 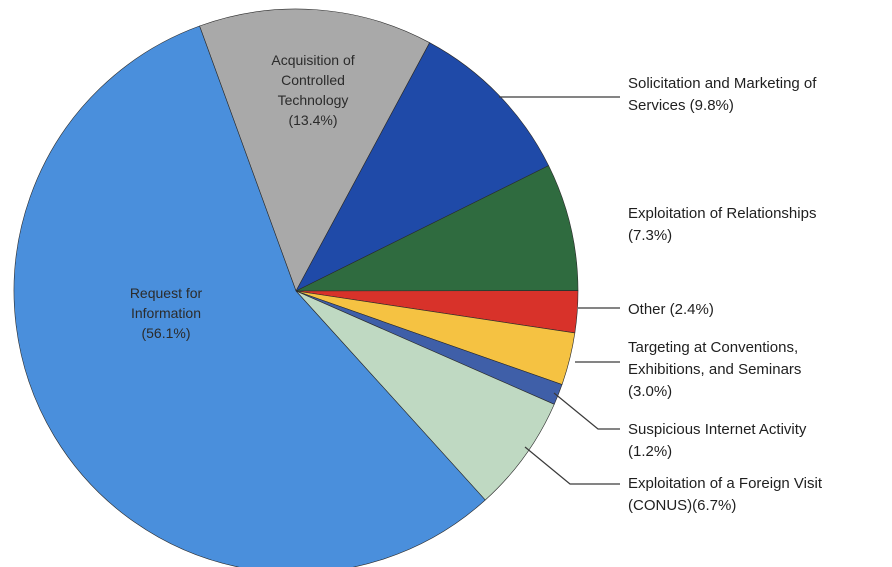 What do you see at coordinates (166, 293) in the screenshot?
I see `slice-label-line: Request for` at bounding box center [166, 293].